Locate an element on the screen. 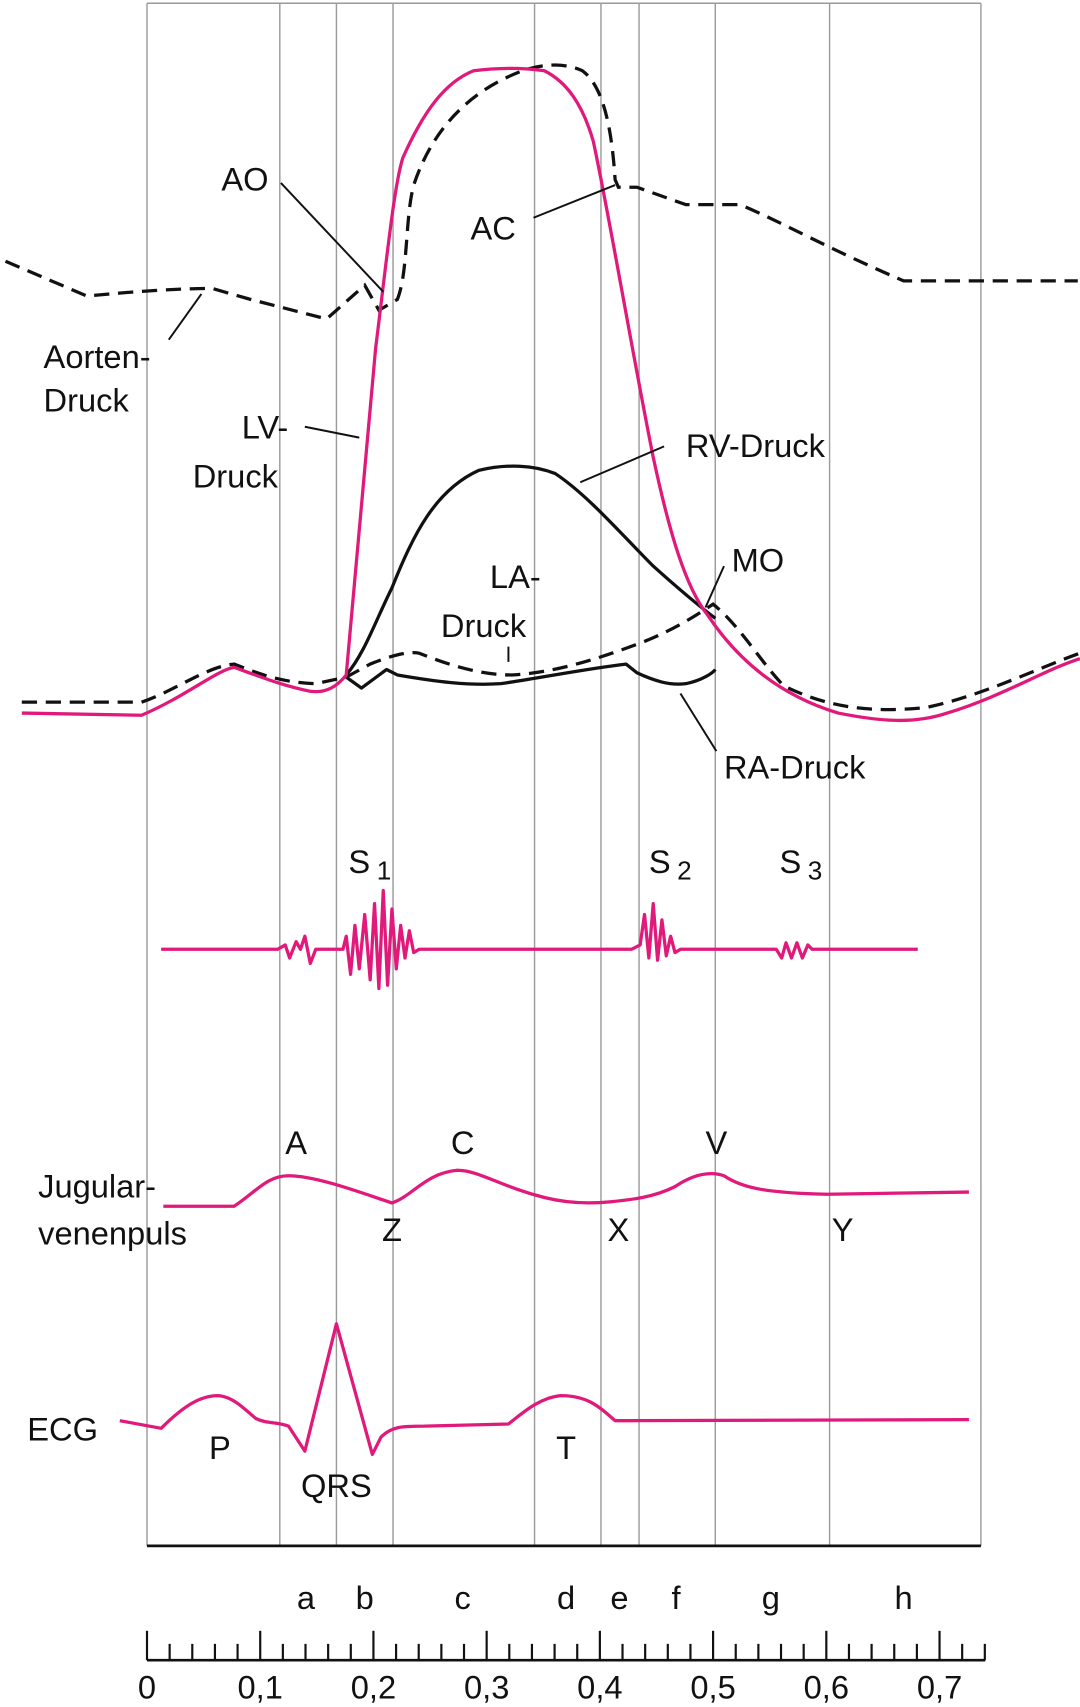 The image size is (1080, 1707). jugular-wave-label: A is located at coordinates (296, 1142).